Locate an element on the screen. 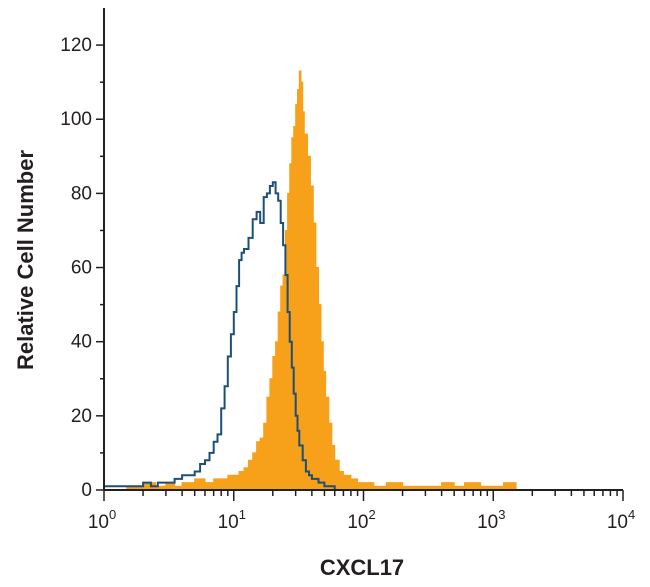 The height and width of the screenshot is (587, 650). y-tick-label-20: 20 is located at coordinates (81, 416).